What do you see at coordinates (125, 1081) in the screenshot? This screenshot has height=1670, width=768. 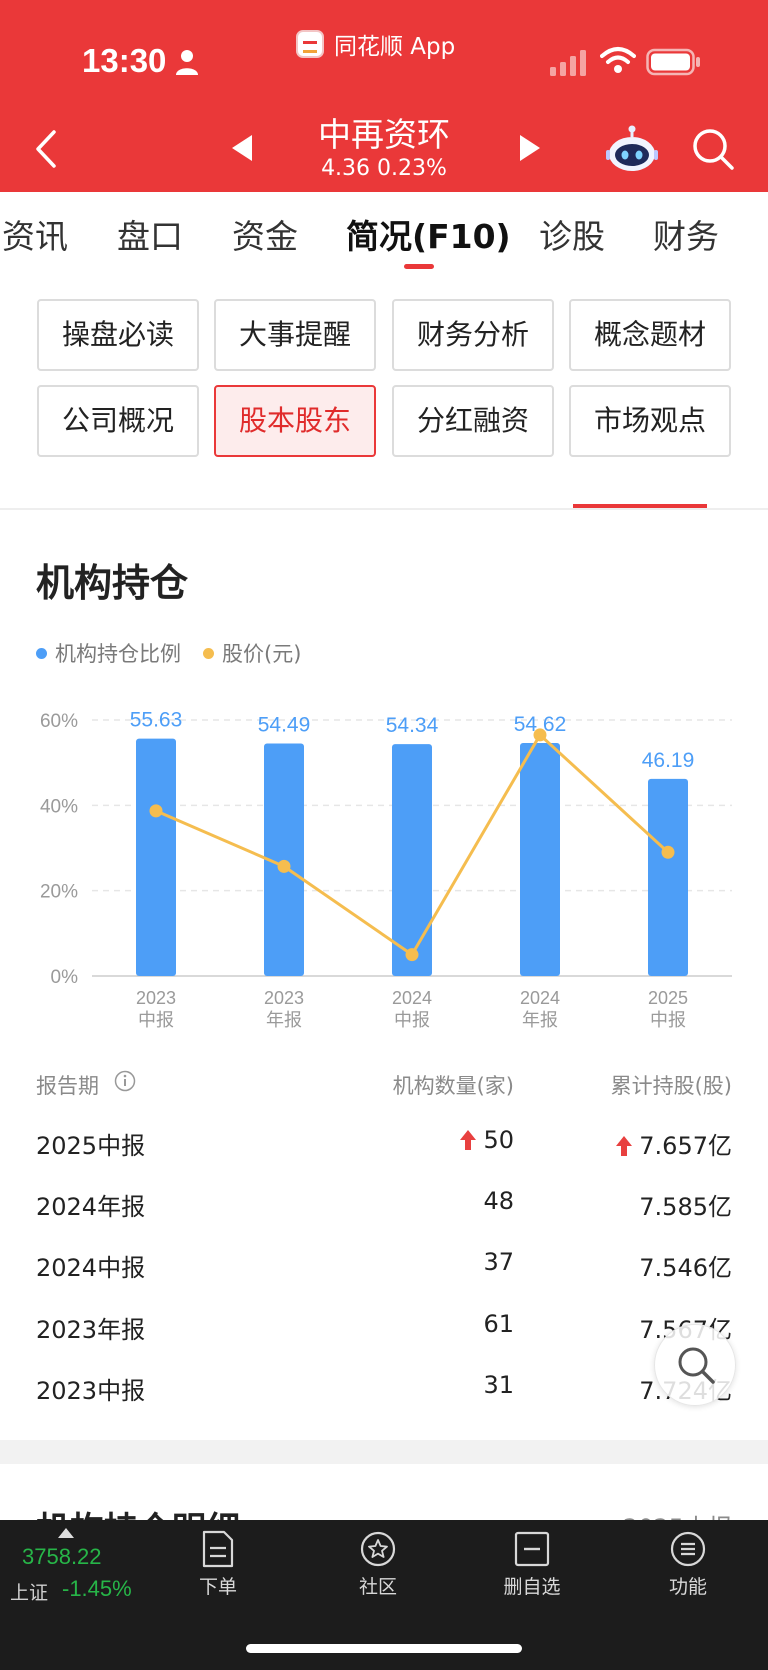 I see `info-icon` at bounding box center [125, 1081].